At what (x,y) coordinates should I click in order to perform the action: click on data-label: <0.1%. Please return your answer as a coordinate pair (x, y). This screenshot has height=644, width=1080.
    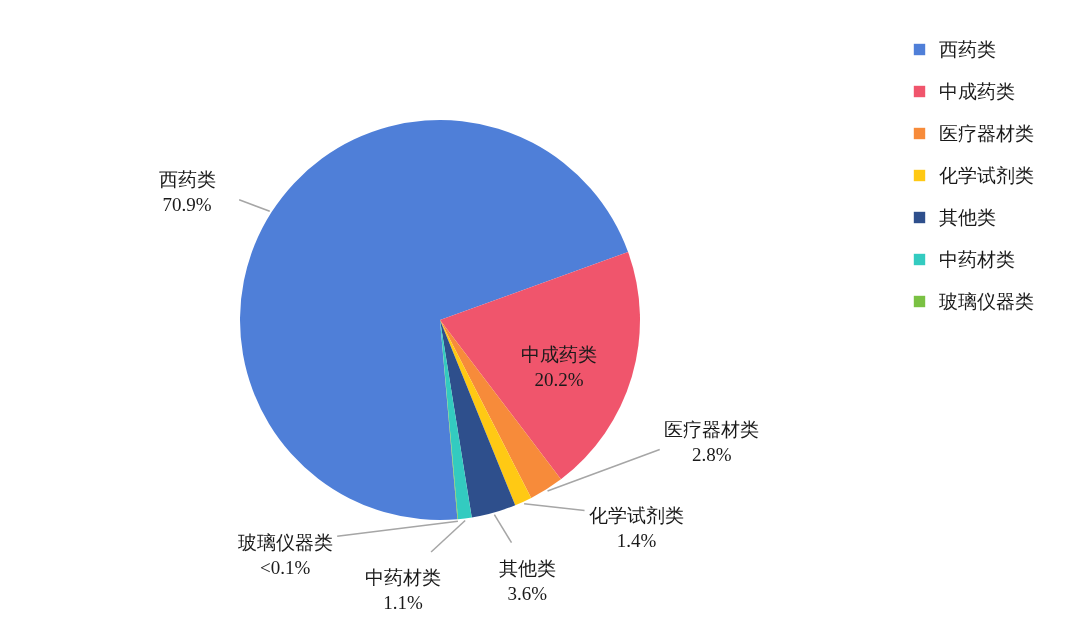
    Looking at the image, I should click on (285, 567).